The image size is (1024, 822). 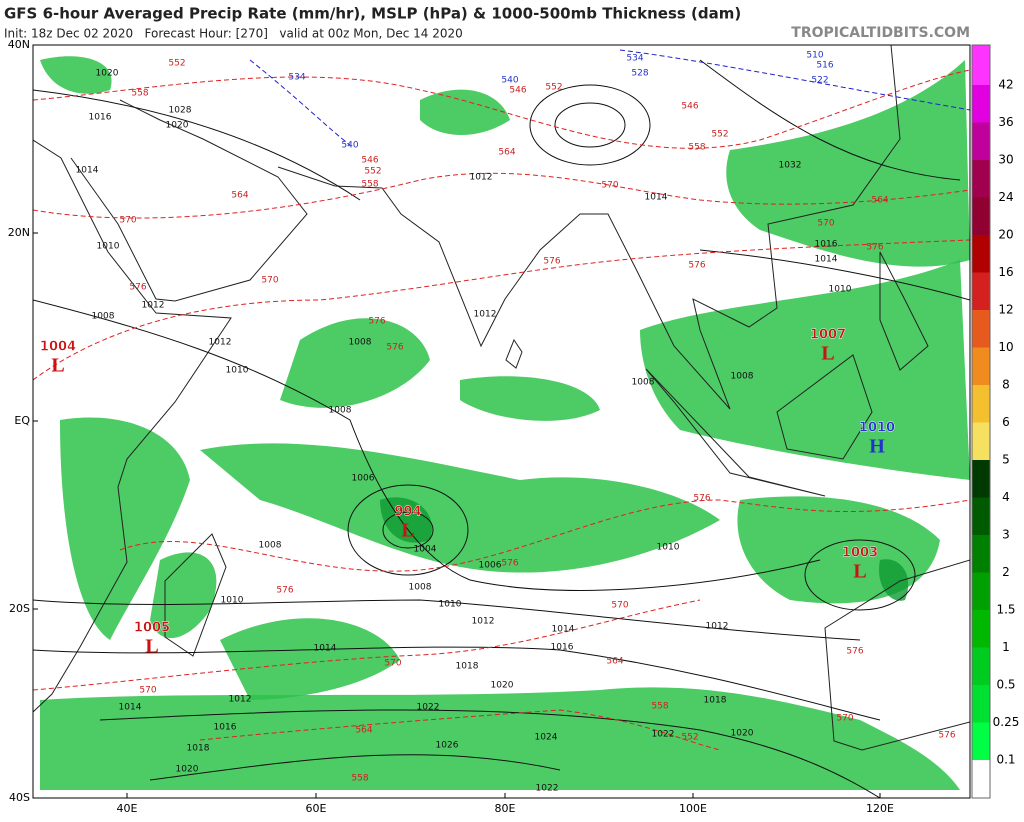 What do you see at coordinates (1005, 197) in the screenshot?
I see `colorbar-label: 24` at bounding box center [1005, 197].